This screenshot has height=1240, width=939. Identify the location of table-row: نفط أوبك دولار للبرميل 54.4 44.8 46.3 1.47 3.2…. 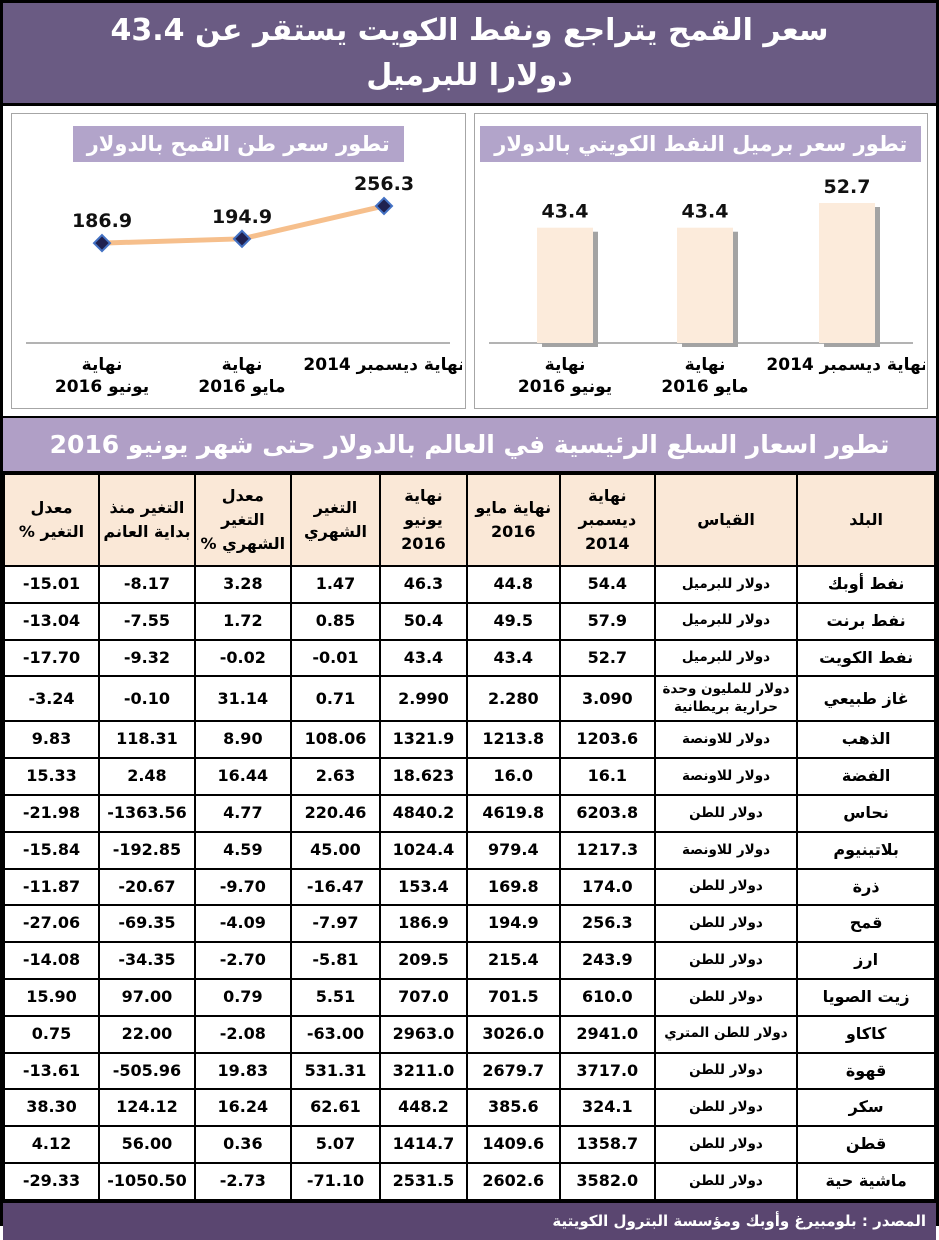
(469, 584).